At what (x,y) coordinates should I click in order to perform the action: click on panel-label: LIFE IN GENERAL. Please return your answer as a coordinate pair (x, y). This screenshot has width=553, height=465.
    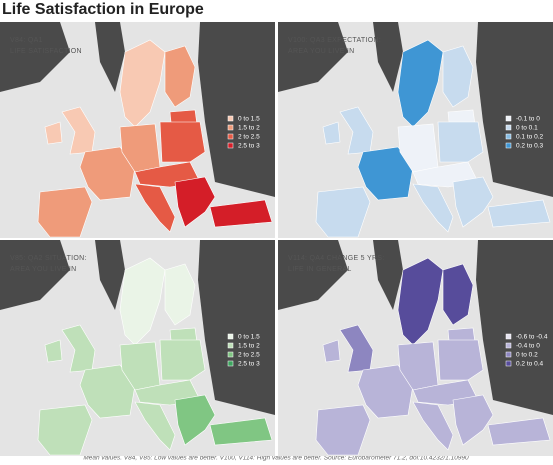
    Looking at the image, I should click on (320, 269).